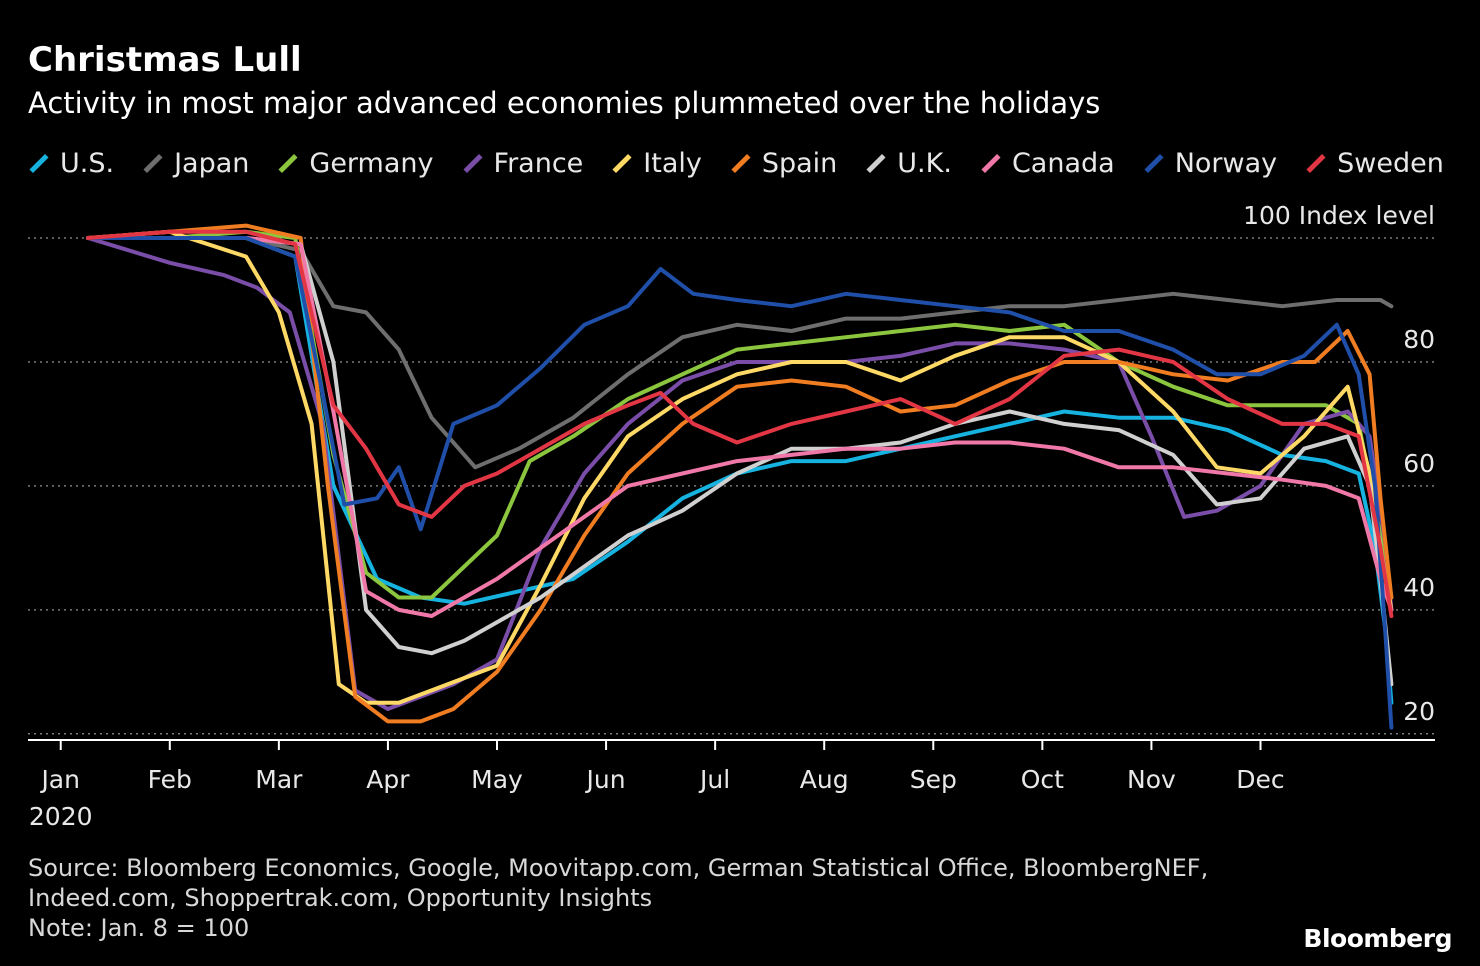 The height and width of the screenshot is (966, 1480). What do you see at coordinates (1377, 938) in the screenshot?
I see `bloomberg-logo: Bloomberg` at bounding box center [1377, 938].